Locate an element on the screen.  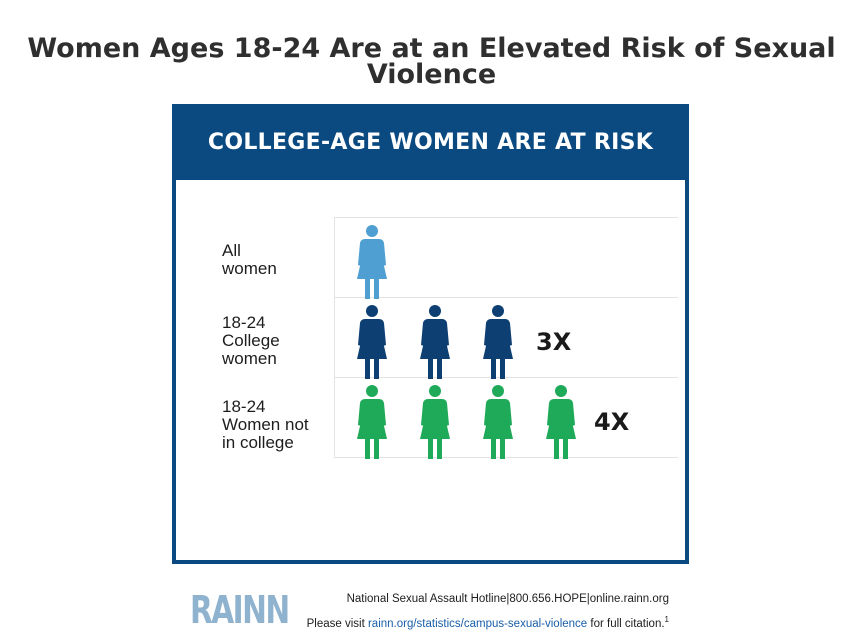
citation-prefix: Please visit is located at coordinates (337, 623).